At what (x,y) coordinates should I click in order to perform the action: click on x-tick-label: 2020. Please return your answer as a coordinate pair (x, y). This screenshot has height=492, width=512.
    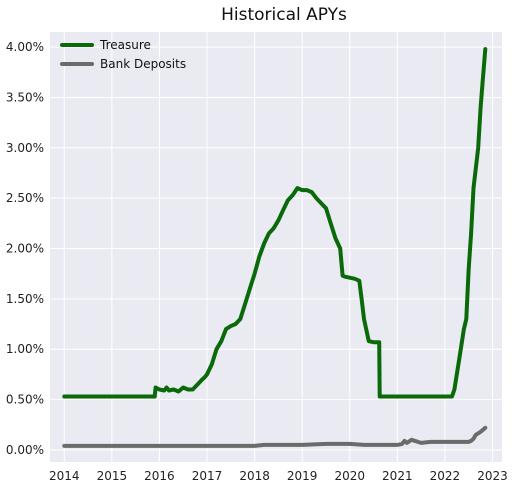
    Looking at the image, I should click on (349, 476).